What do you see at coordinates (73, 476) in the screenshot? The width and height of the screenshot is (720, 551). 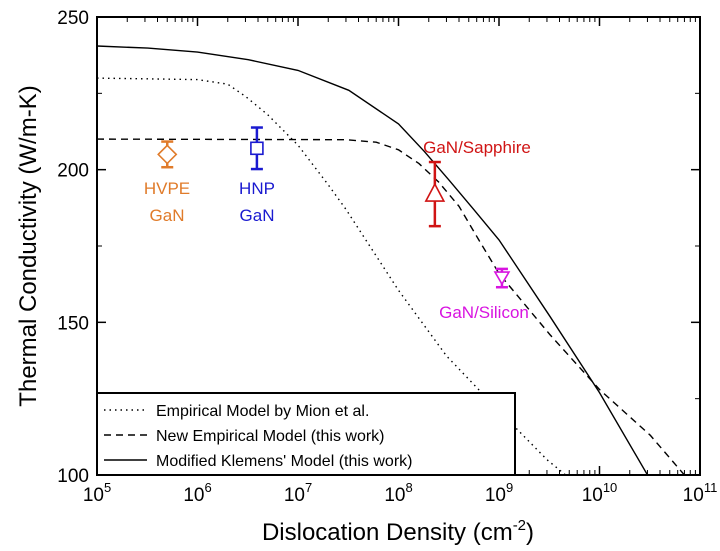 I see `y-tick-label: 100` at bounding box center [73, 476].